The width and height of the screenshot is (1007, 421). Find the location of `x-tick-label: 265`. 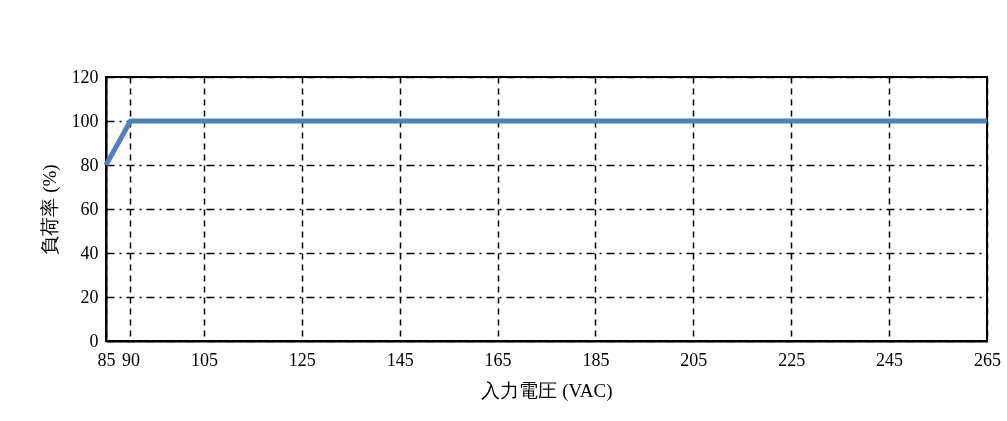

x-tick-label: 265 is located at coordinates (987, 359).